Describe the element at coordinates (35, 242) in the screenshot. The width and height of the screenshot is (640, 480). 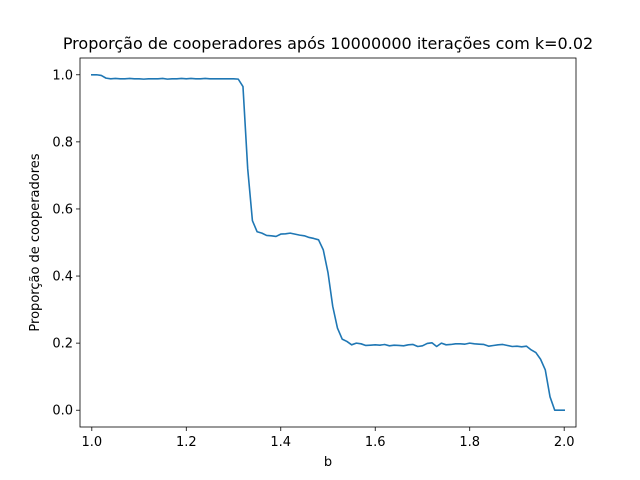
I see `y-axis-label: Proporção de cooperadores` at that location.